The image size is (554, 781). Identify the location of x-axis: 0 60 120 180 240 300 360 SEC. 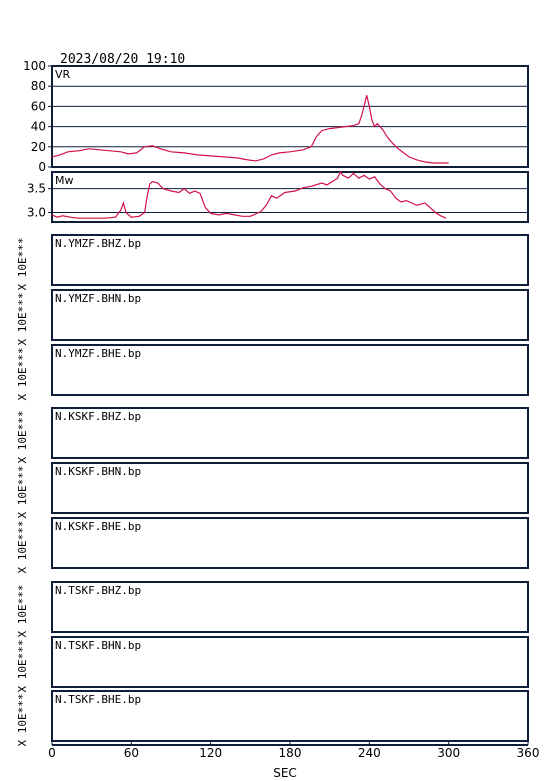
(293, 760).